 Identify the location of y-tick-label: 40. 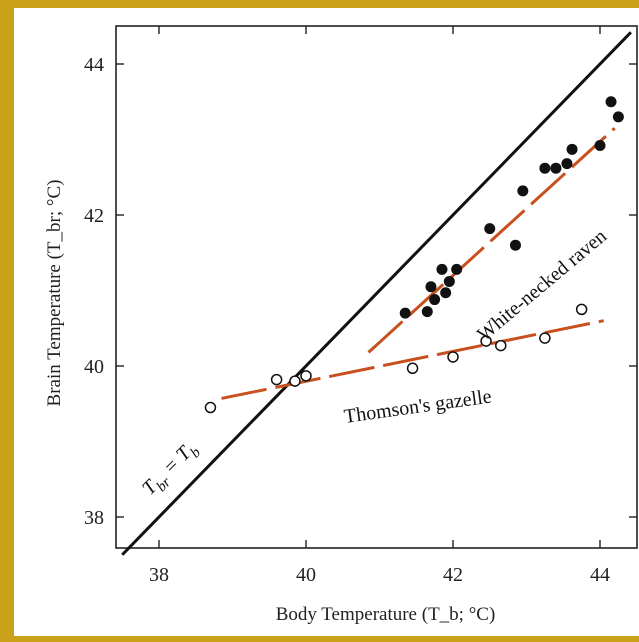
(94, 367).